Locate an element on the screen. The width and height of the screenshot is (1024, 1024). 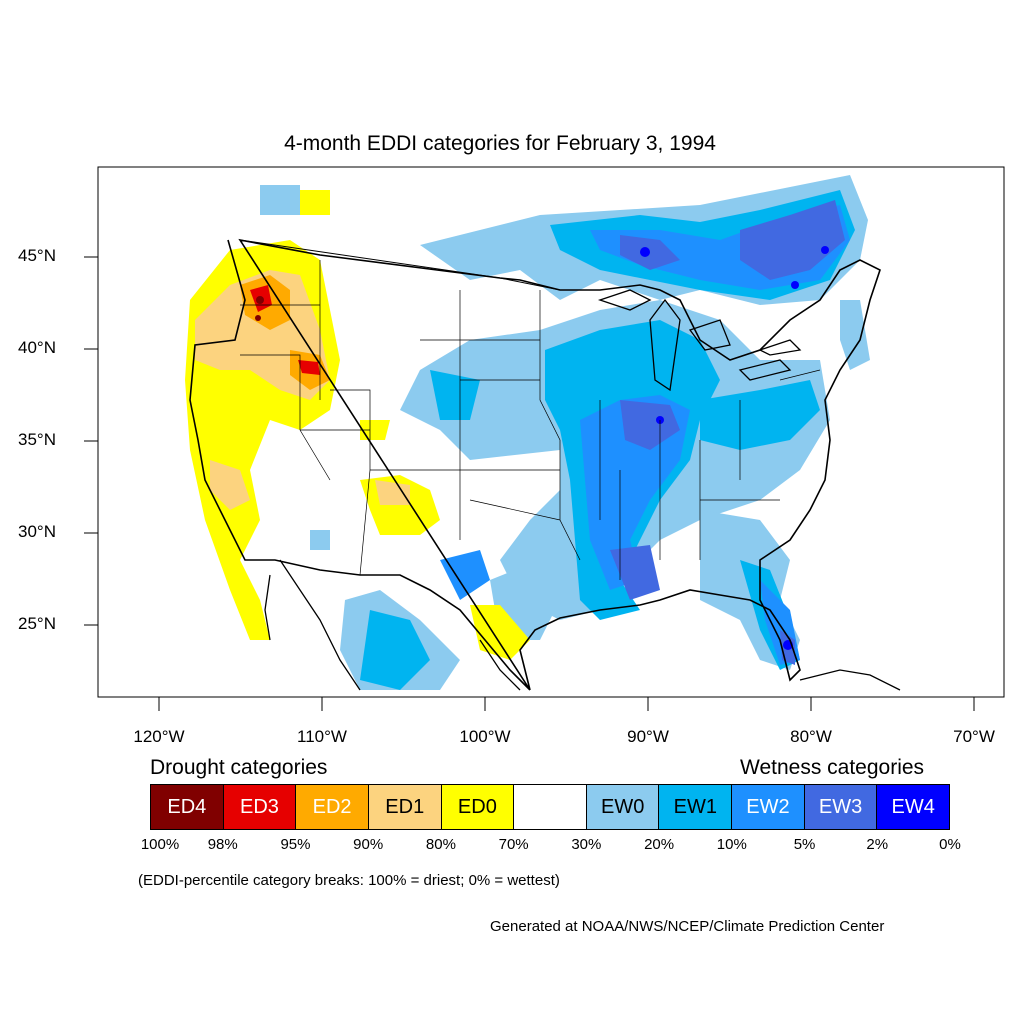
category-legend: ED4 ED3 ED2 ED1 ED0 EW0 EW1 EW2 EW3 EW4 is located at coordinates (550, 807).